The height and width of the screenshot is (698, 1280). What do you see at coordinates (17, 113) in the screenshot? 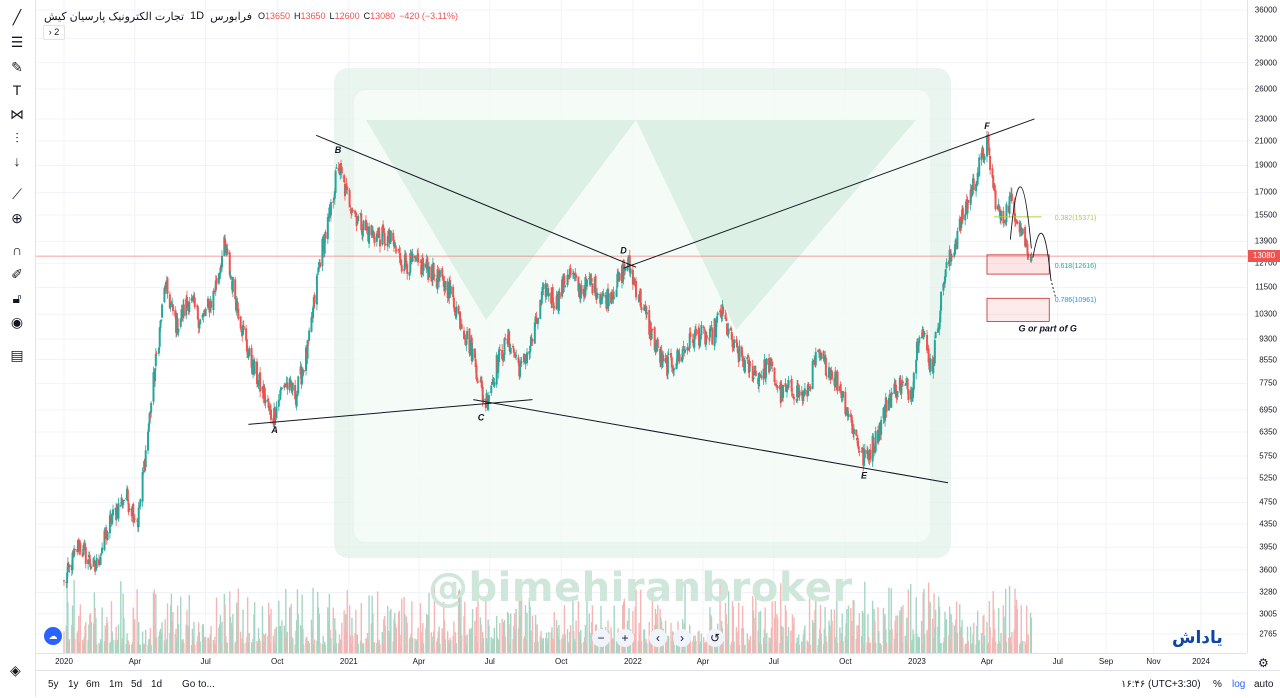
I see `pattern-icon: ⋈` at bounding box center [17, 113].